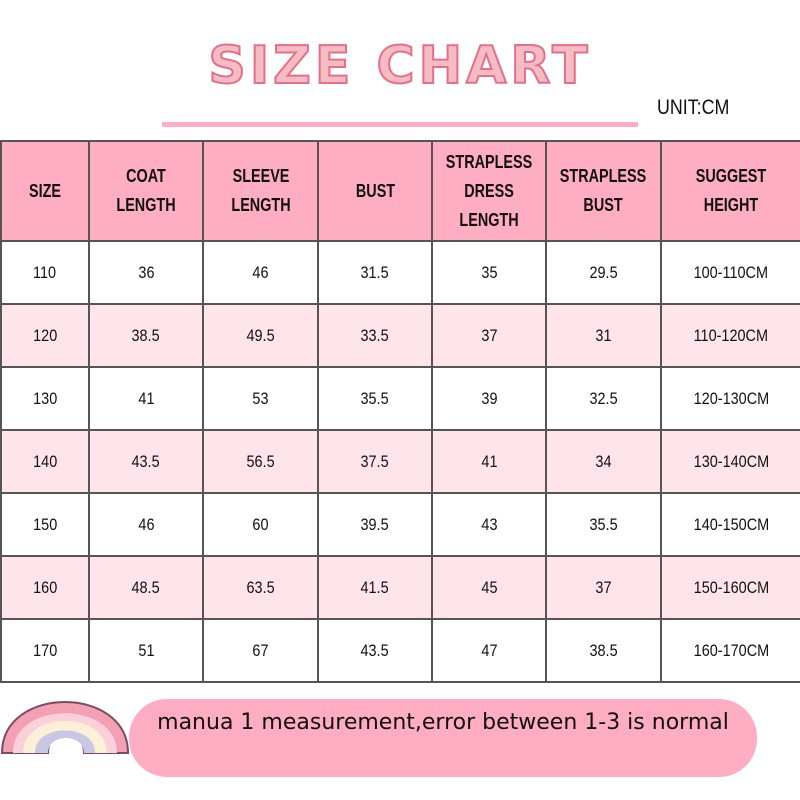 Image resolution: width=800 pixels, height=800 pixels. What do you see at coordinates (489, 398) in the screenshot?
I see `cell-value: 39` at bounding box center [489, 398].